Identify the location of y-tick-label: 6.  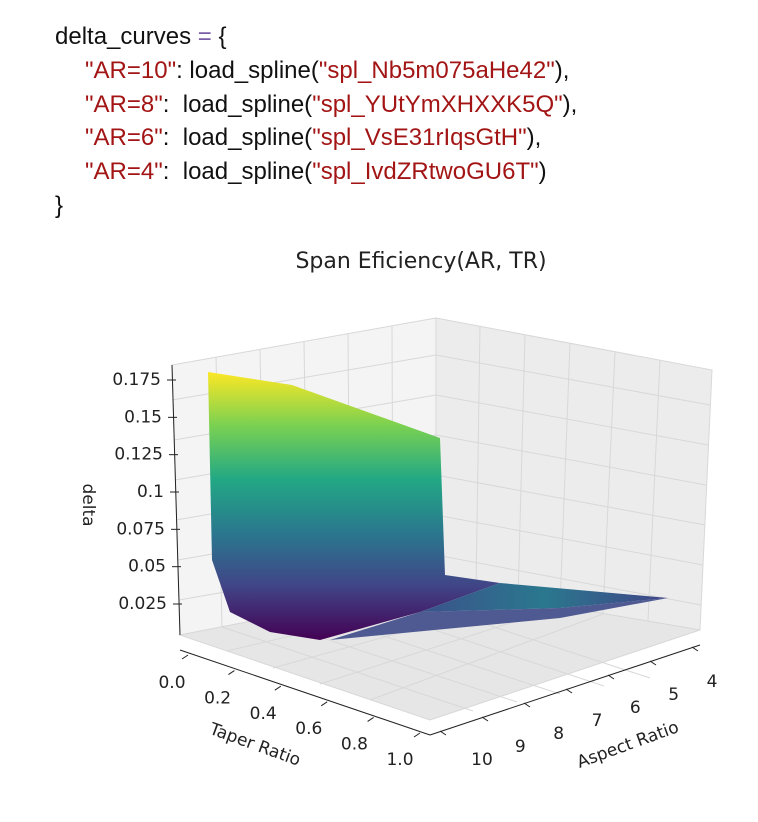
(635, 708).